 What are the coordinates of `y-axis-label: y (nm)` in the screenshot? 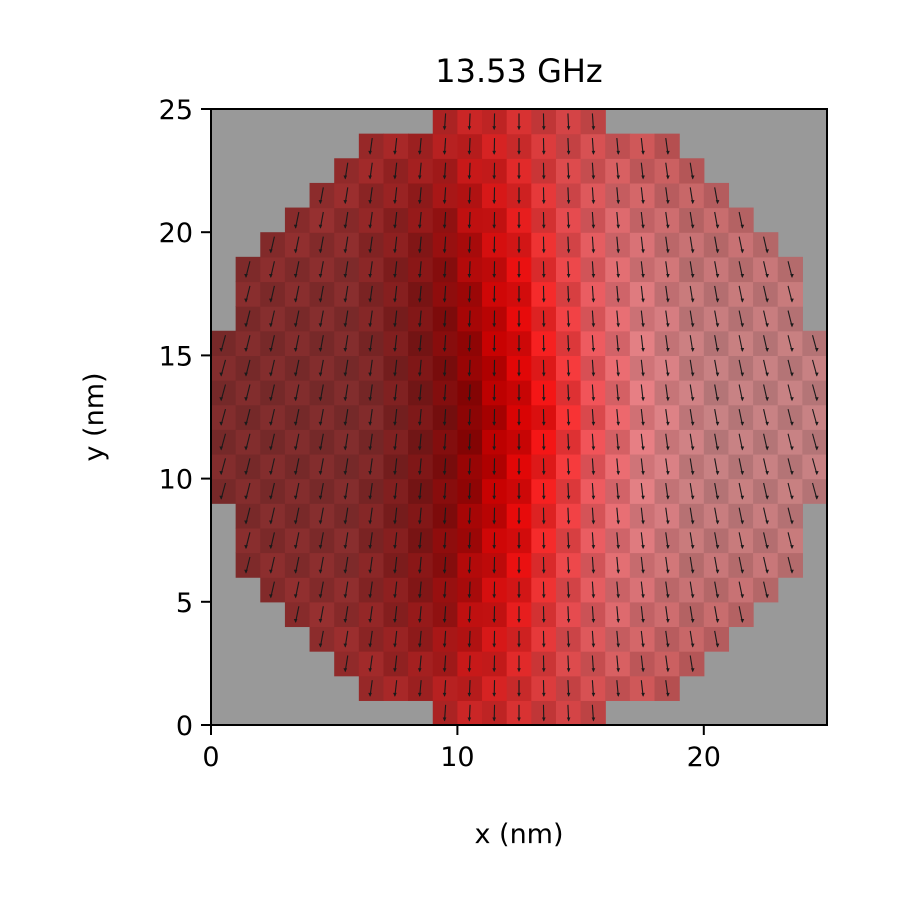 It's located at (94, 416).